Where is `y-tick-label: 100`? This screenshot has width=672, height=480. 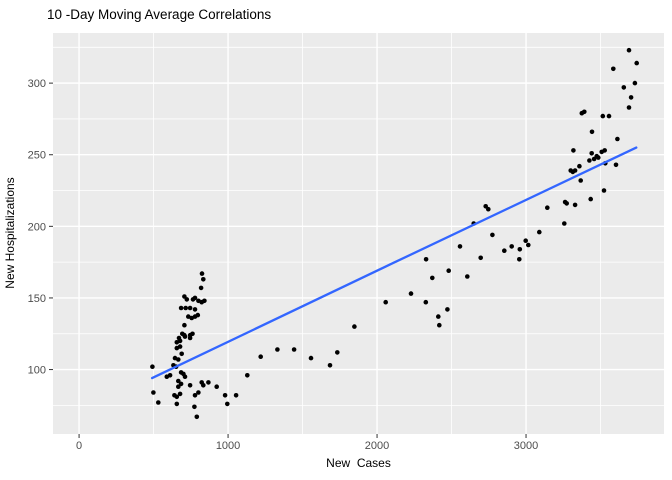 y-tick-label: 100 is located at coordinates (37, 371).